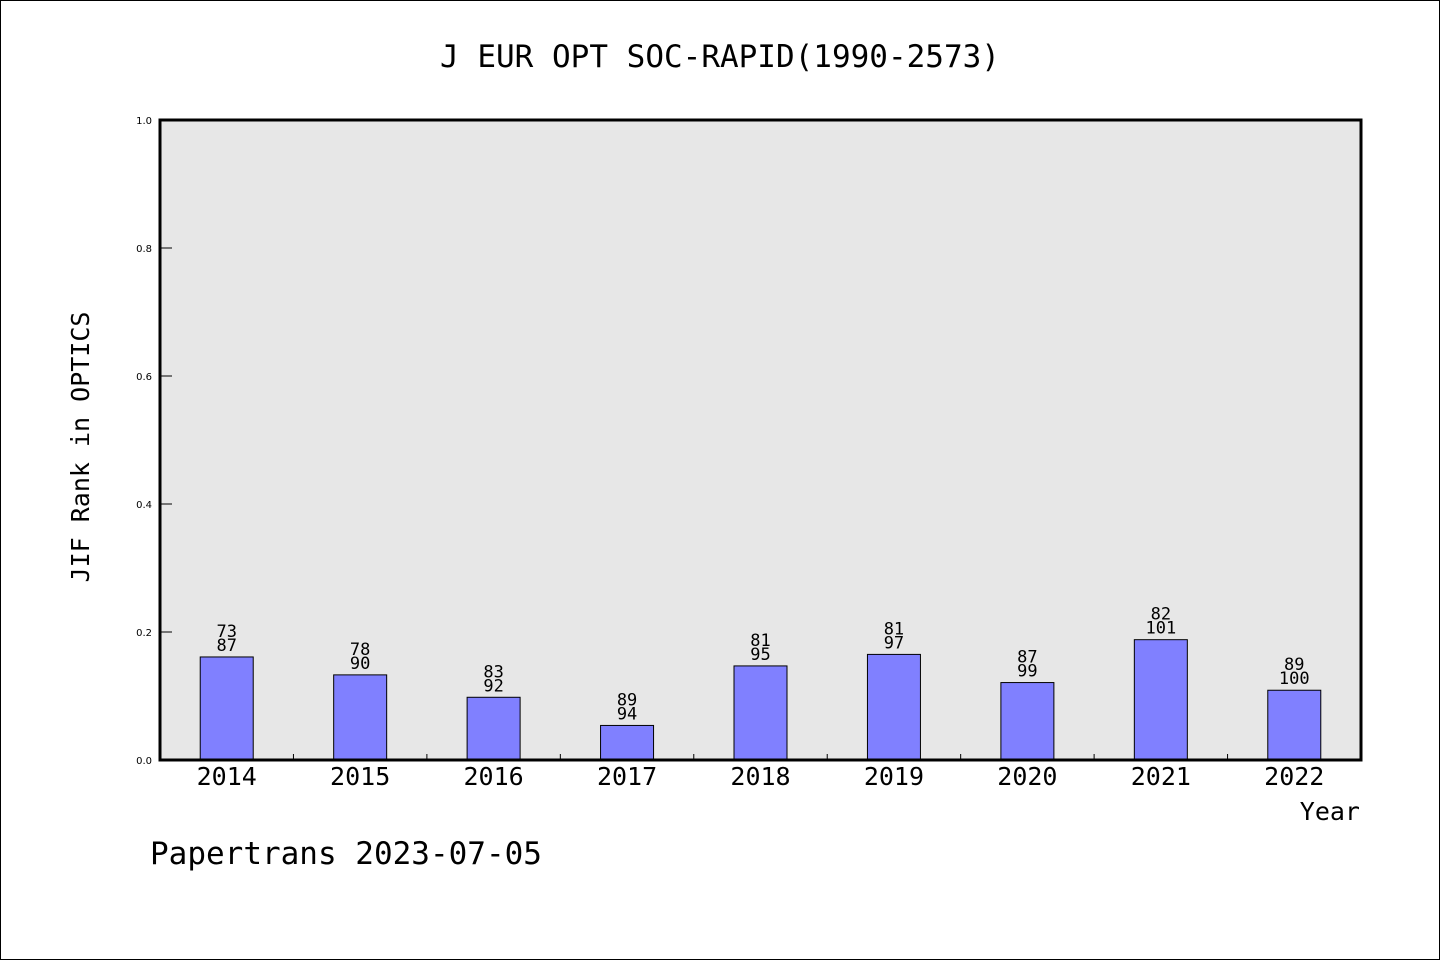 This screenshot has height=960, width=1440. What do you see at coordinates (1294, 679) in the screenshot?
I see `data-label-total: 100` at bounding box center [1294, 679].